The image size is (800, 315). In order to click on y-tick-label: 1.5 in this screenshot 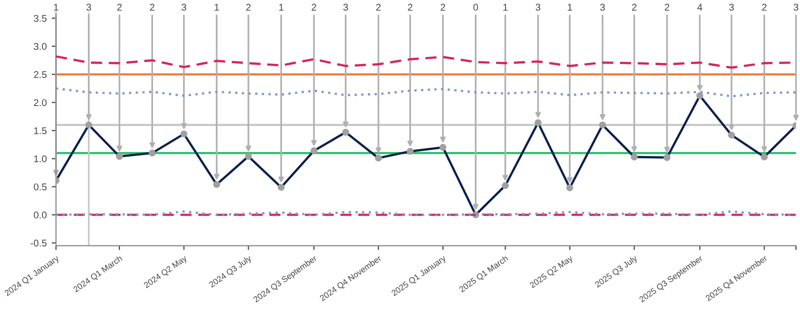, I will do `click(40, 130)`.